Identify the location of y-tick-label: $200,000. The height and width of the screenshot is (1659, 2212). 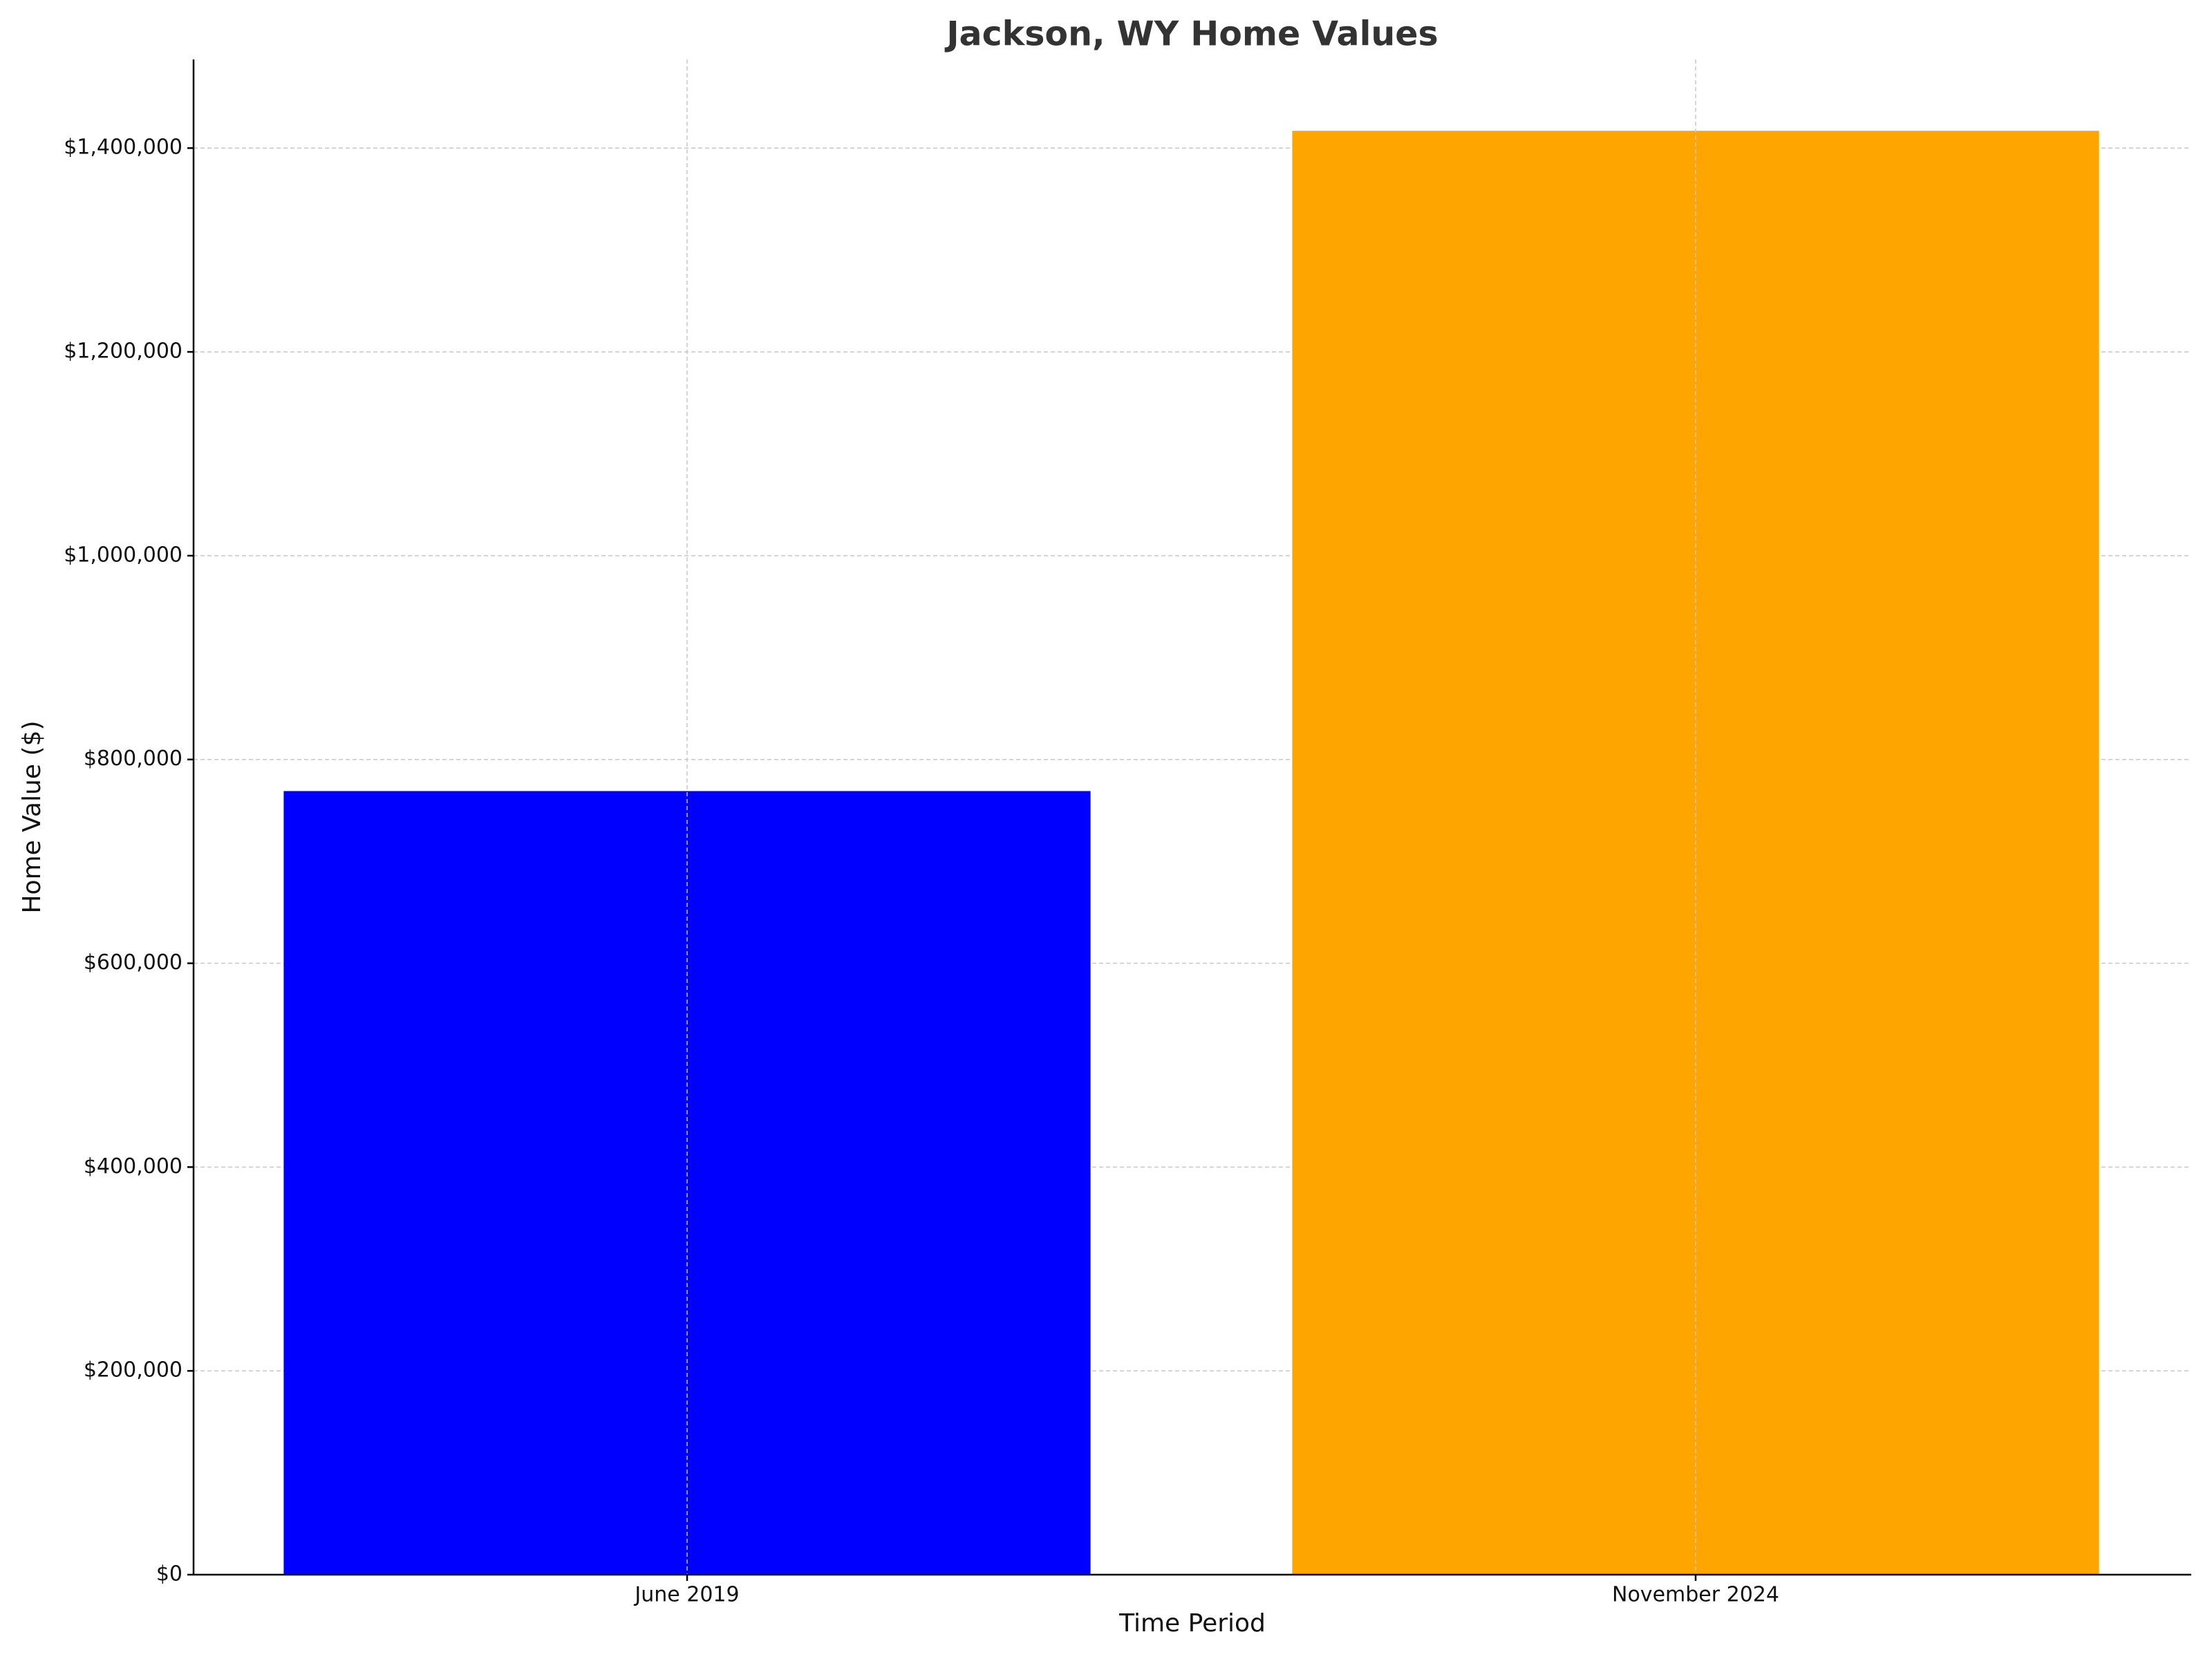
(133, 1370).